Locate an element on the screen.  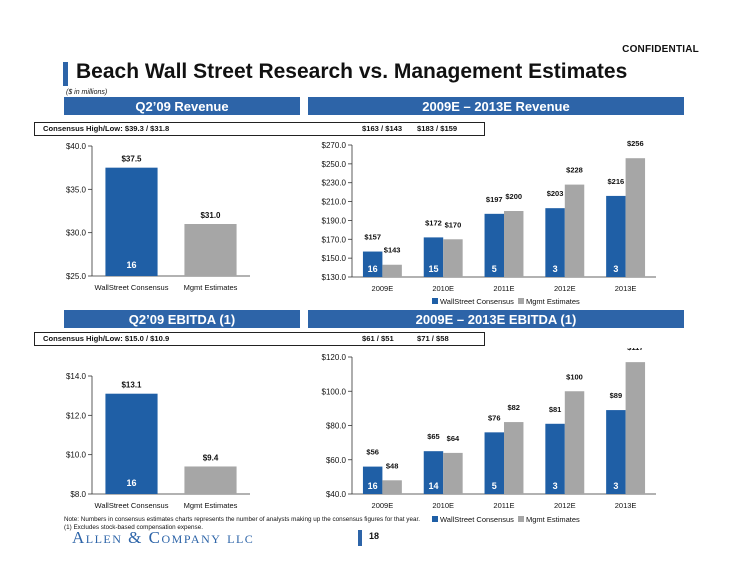
annrev-legend-swatch-consensus is located at coordinates (435, 301).